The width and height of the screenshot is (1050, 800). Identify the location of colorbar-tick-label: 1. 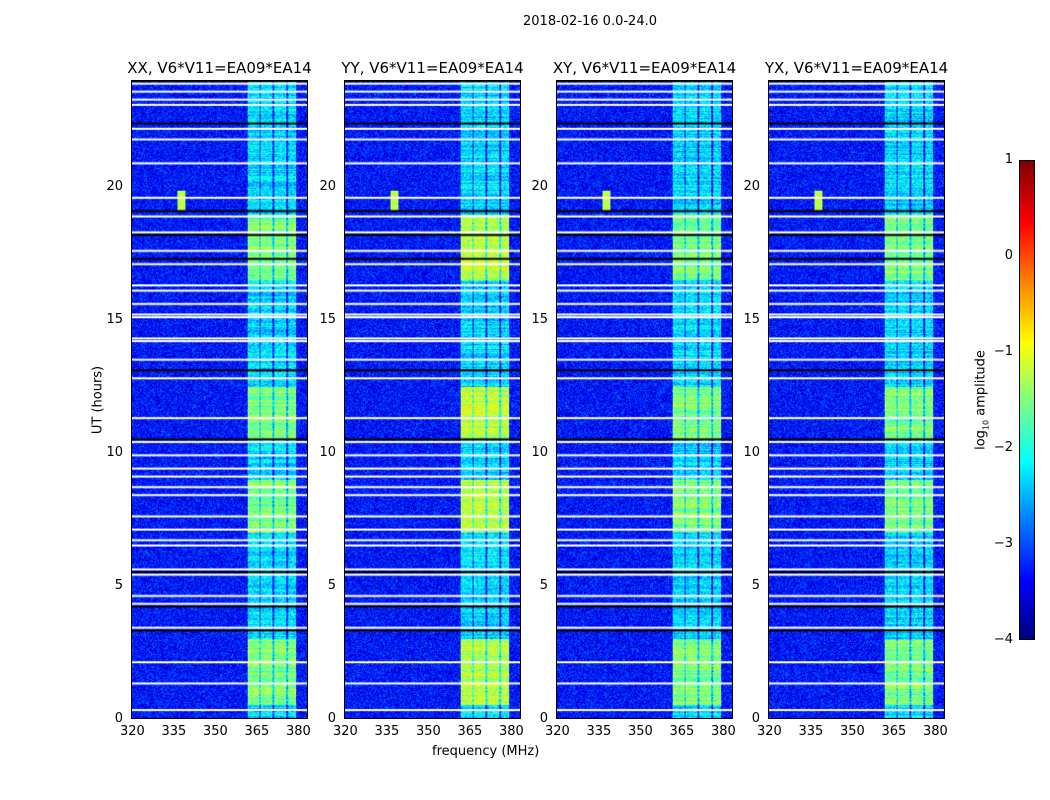
(1008, 159).